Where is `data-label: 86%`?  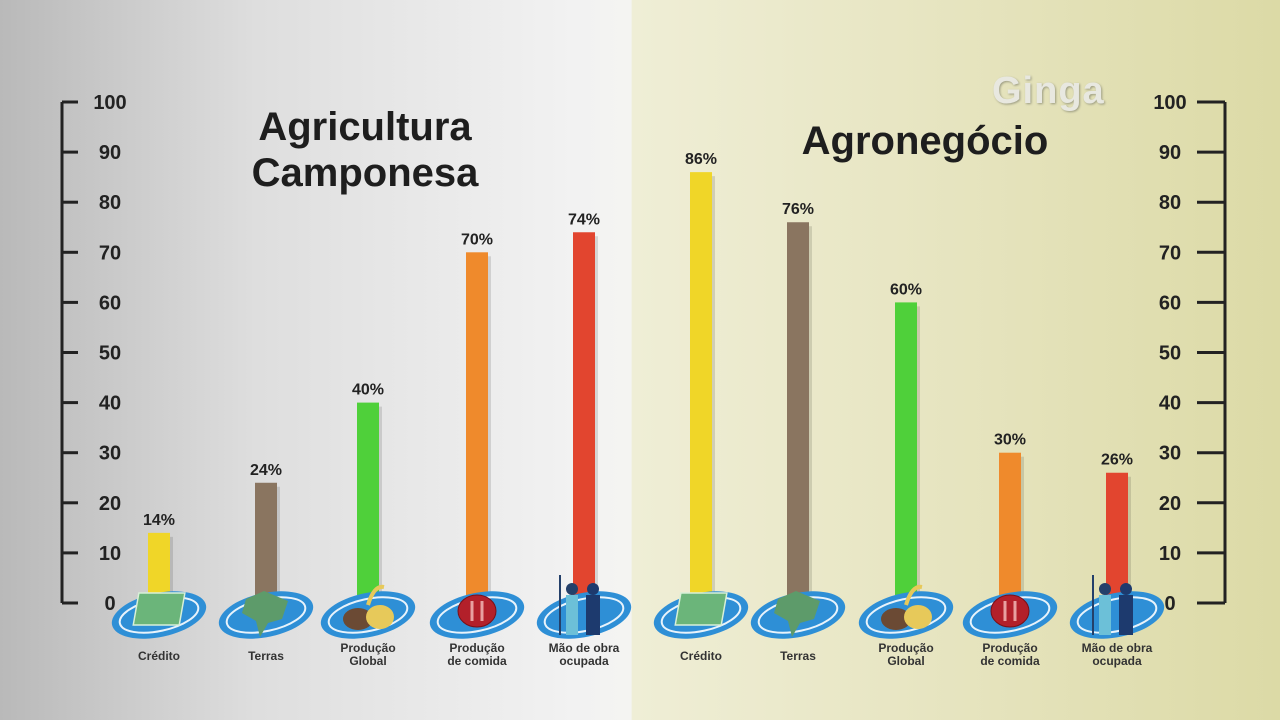
data-label: 86% is located at coordinates (701, 159).